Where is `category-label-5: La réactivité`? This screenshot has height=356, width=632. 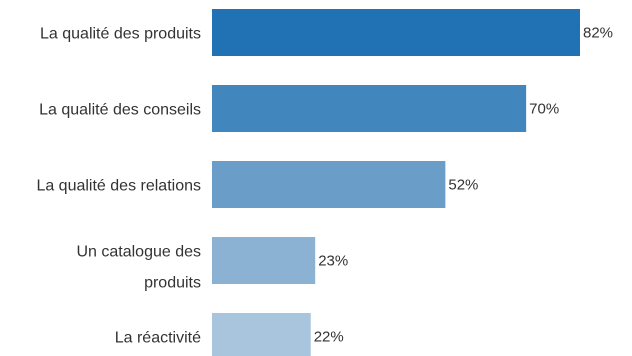 category-label-5: La réactivité is located at coordinates (158, 338).